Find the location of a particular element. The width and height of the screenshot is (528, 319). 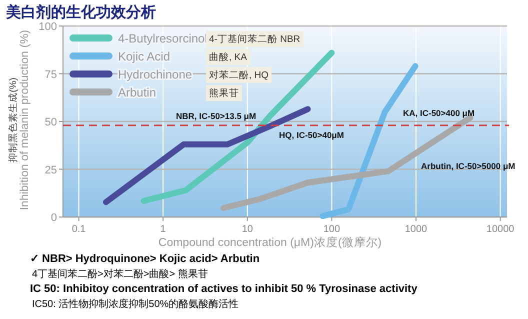

legend-label: 4-Butylresorcinol is located at coordinates (163, 39).